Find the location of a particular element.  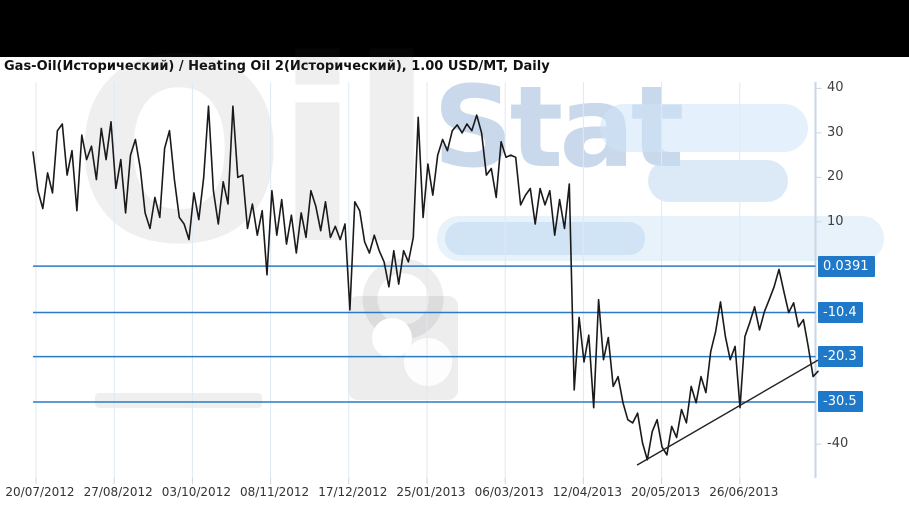

x-axis-label: 12/04/2013 is located at coordinates (587, 492).